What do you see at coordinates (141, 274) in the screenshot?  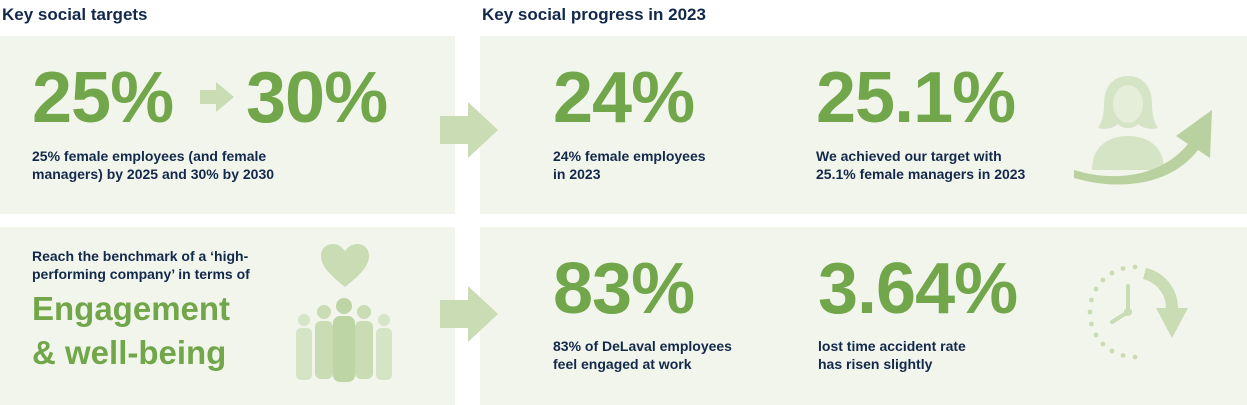 I see `target-engagement-intro-line2: performing company’ in terms of` at bounding box center [141, 274].